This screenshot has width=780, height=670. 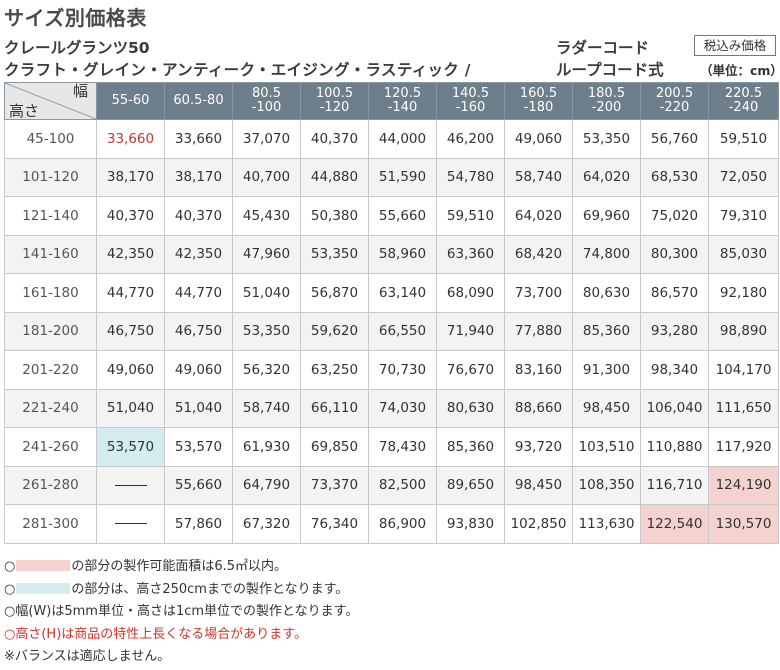 What do you see at coordinates (266, 447) in the screenshot?
I see `price-cell: 61,930` at bounding box center [266, 447].